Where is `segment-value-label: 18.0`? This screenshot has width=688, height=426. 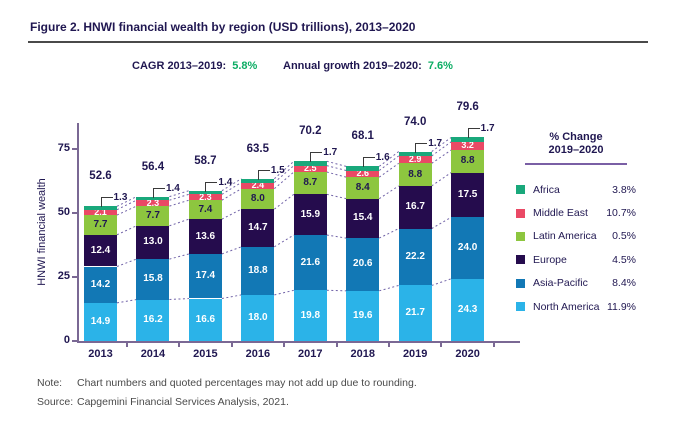
segment-value-label: 18.0 is located at coordinates (258, 317).